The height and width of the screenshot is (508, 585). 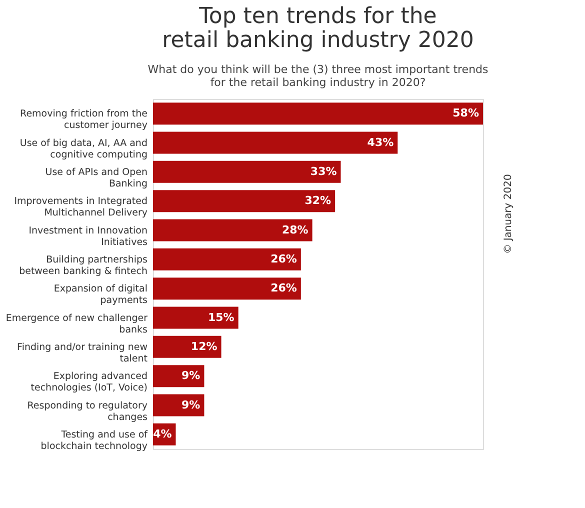 What do you see at coordinates (318, 201) in the screenshot?
I see `data-label: 32%` at bounding box center [318, 201].